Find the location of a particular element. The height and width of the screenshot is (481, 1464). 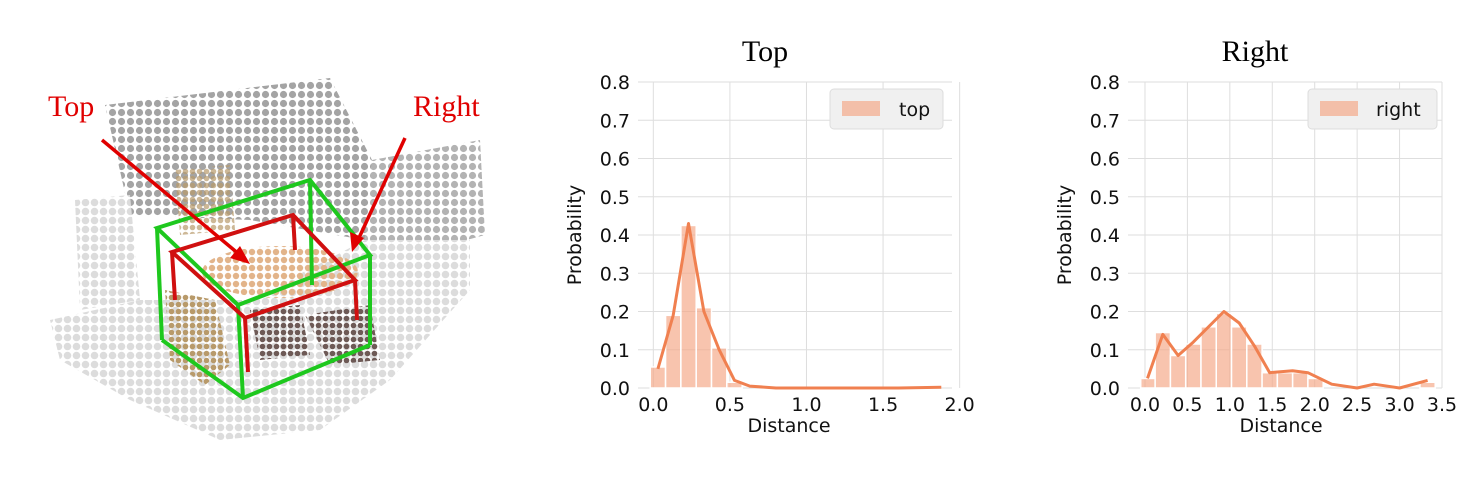

legend: right is located at coordinates (1372, 109).